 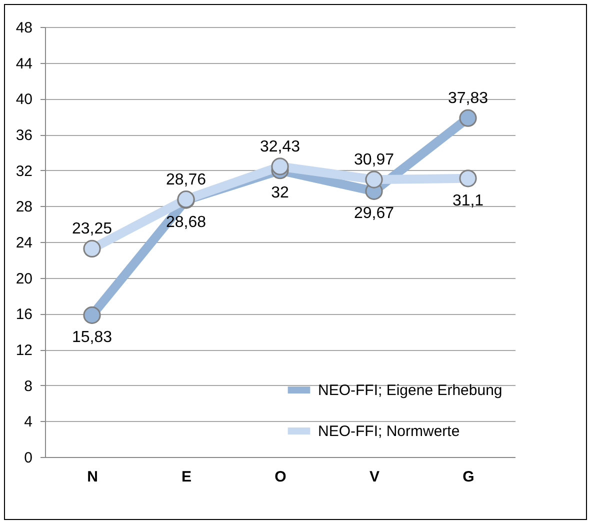 I want to click on data-label: 37,83, so click(x=468, y=99).